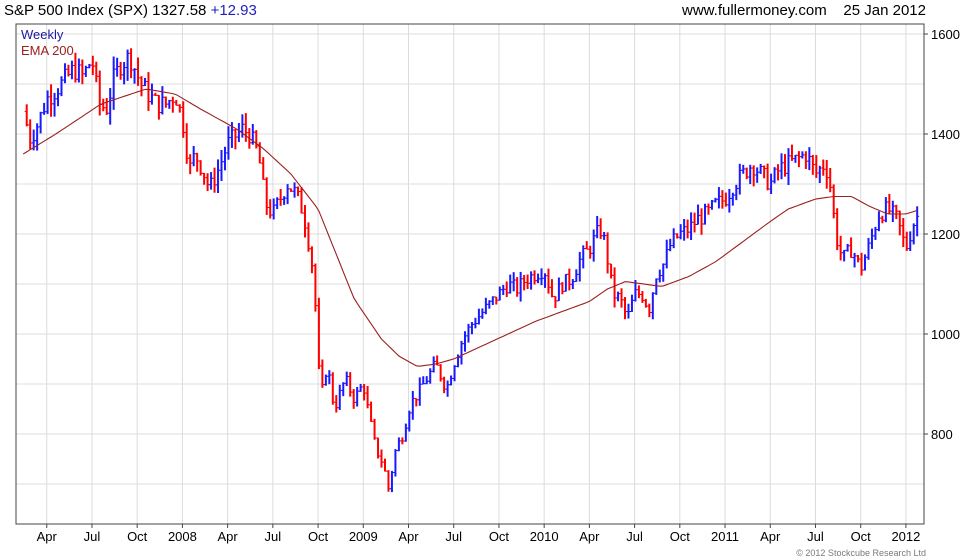 The height and width of the screenshot is (560, 980). Describe the element at coordinates (884, 10) in the screenshot. I see `chart-date: 25 Jan 2012` at that location.